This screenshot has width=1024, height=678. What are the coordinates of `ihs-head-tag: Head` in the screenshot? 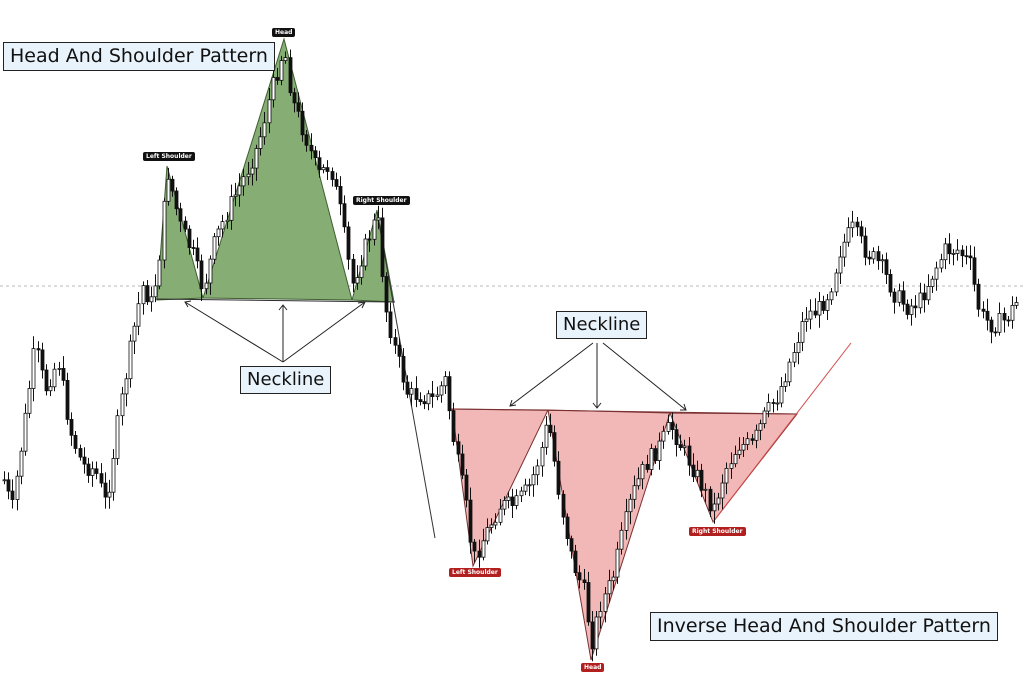 It's located at (593, 668).